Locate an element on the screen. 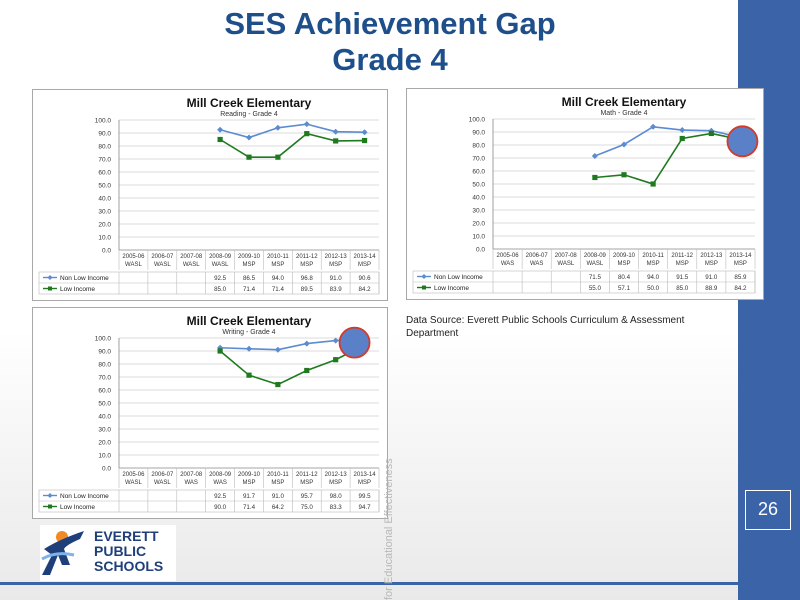  y-tick-label: 10.0 is located at coordinates (478, 237).